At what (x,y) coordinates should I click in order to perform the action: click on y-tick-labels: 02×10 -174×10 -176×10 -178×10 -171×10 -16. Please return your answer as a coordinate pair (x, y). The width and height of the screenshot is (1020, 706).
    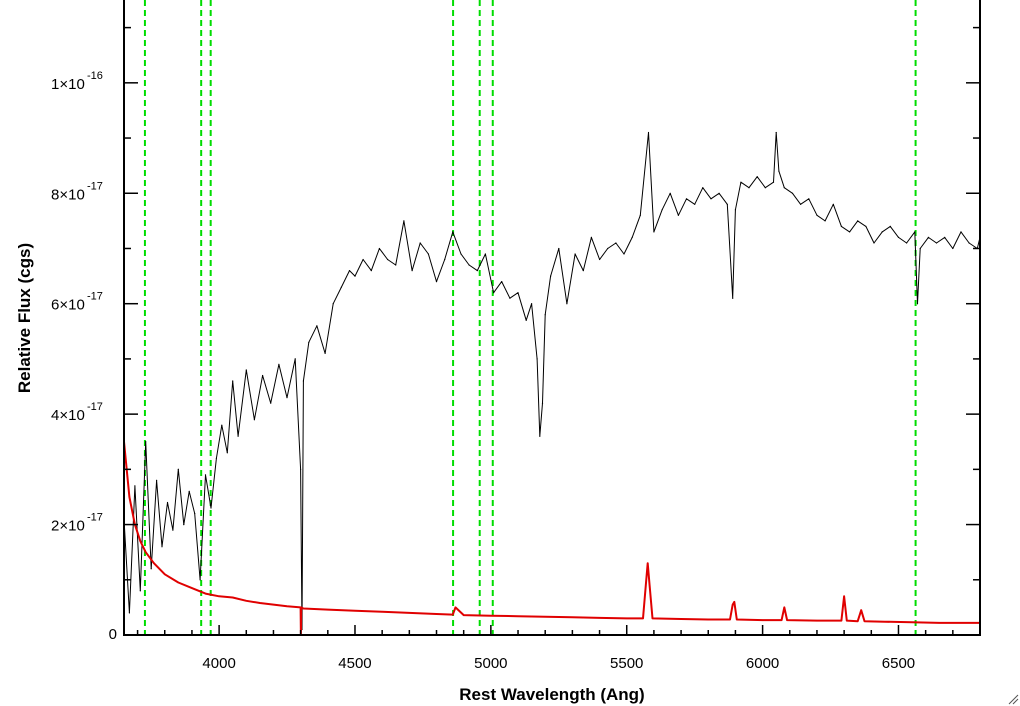
    Looking at the image, I should click on (84, 356).